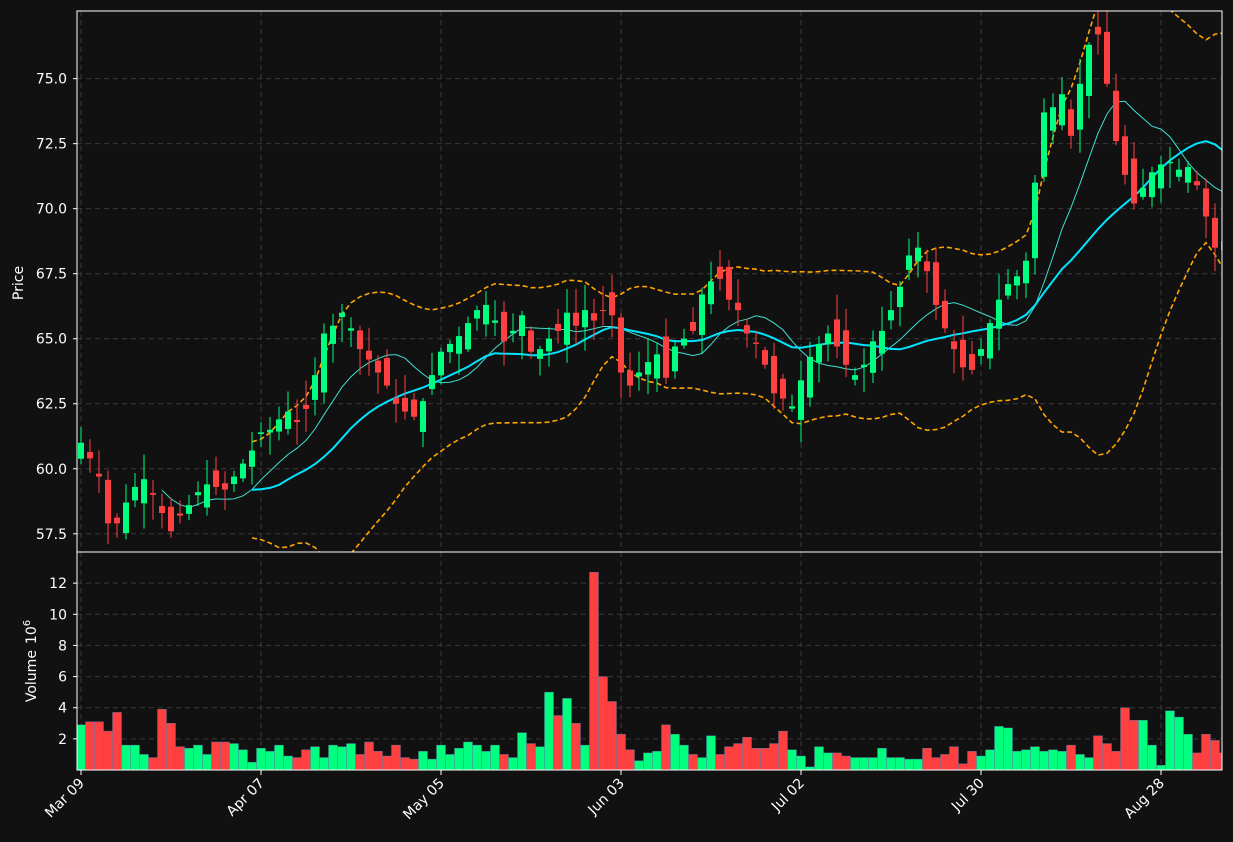  What do you see at coordinates (19, 283) in the screenshot?
I see `price-axis-label: Price` at bounding box center [19, 283].